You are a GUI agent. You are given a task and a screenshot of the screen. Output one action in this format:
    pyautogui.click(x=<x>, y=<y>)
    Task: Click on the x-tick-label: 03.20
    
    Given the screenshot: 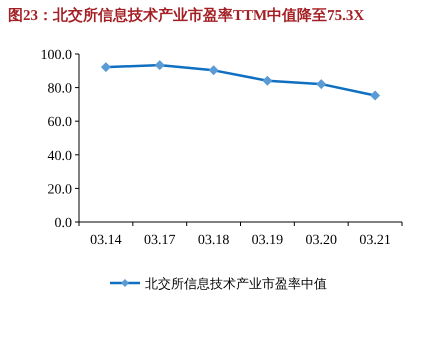 What is the action you would take?
    pyautogui.click(x=321, y=240)
    